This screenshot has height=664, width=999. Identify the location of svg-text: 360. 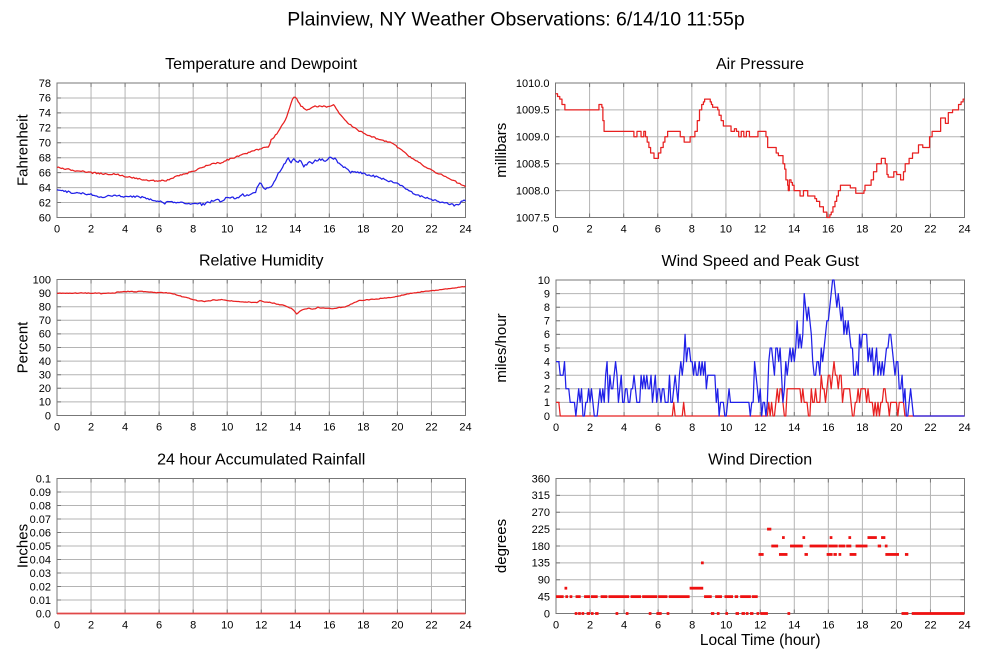
(541, 479).